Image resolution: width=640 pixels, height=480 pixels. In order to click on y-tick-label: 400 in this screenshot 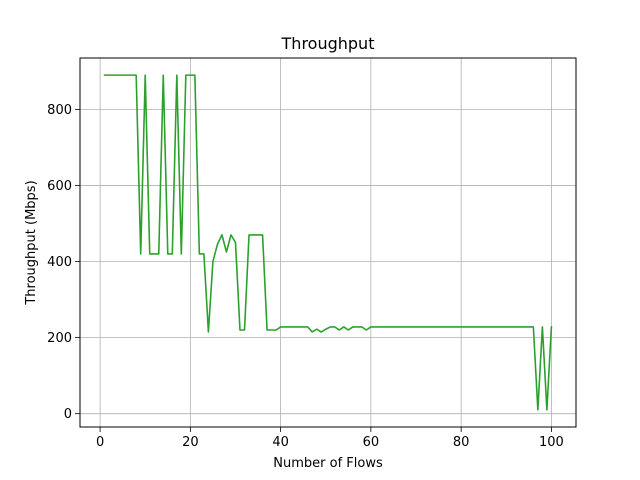, I will do `click(59, 262)`.